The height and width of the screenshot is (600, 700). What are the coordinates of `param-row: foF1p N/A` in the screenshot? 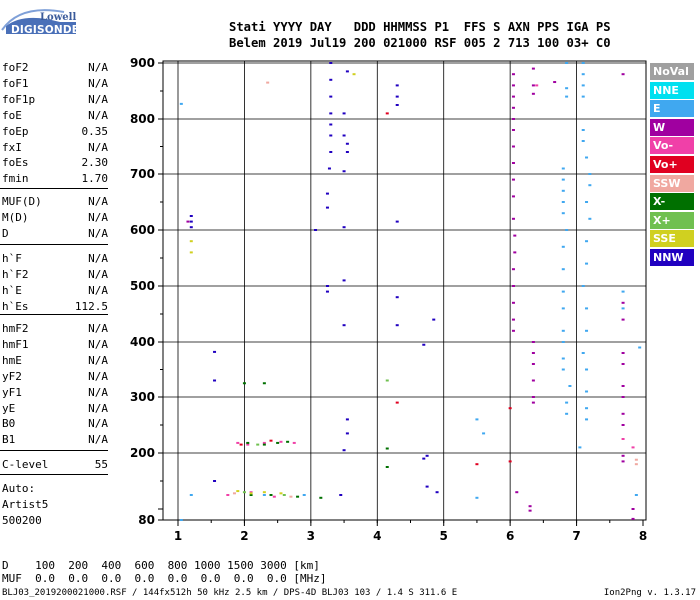 It's located at (55, 100).